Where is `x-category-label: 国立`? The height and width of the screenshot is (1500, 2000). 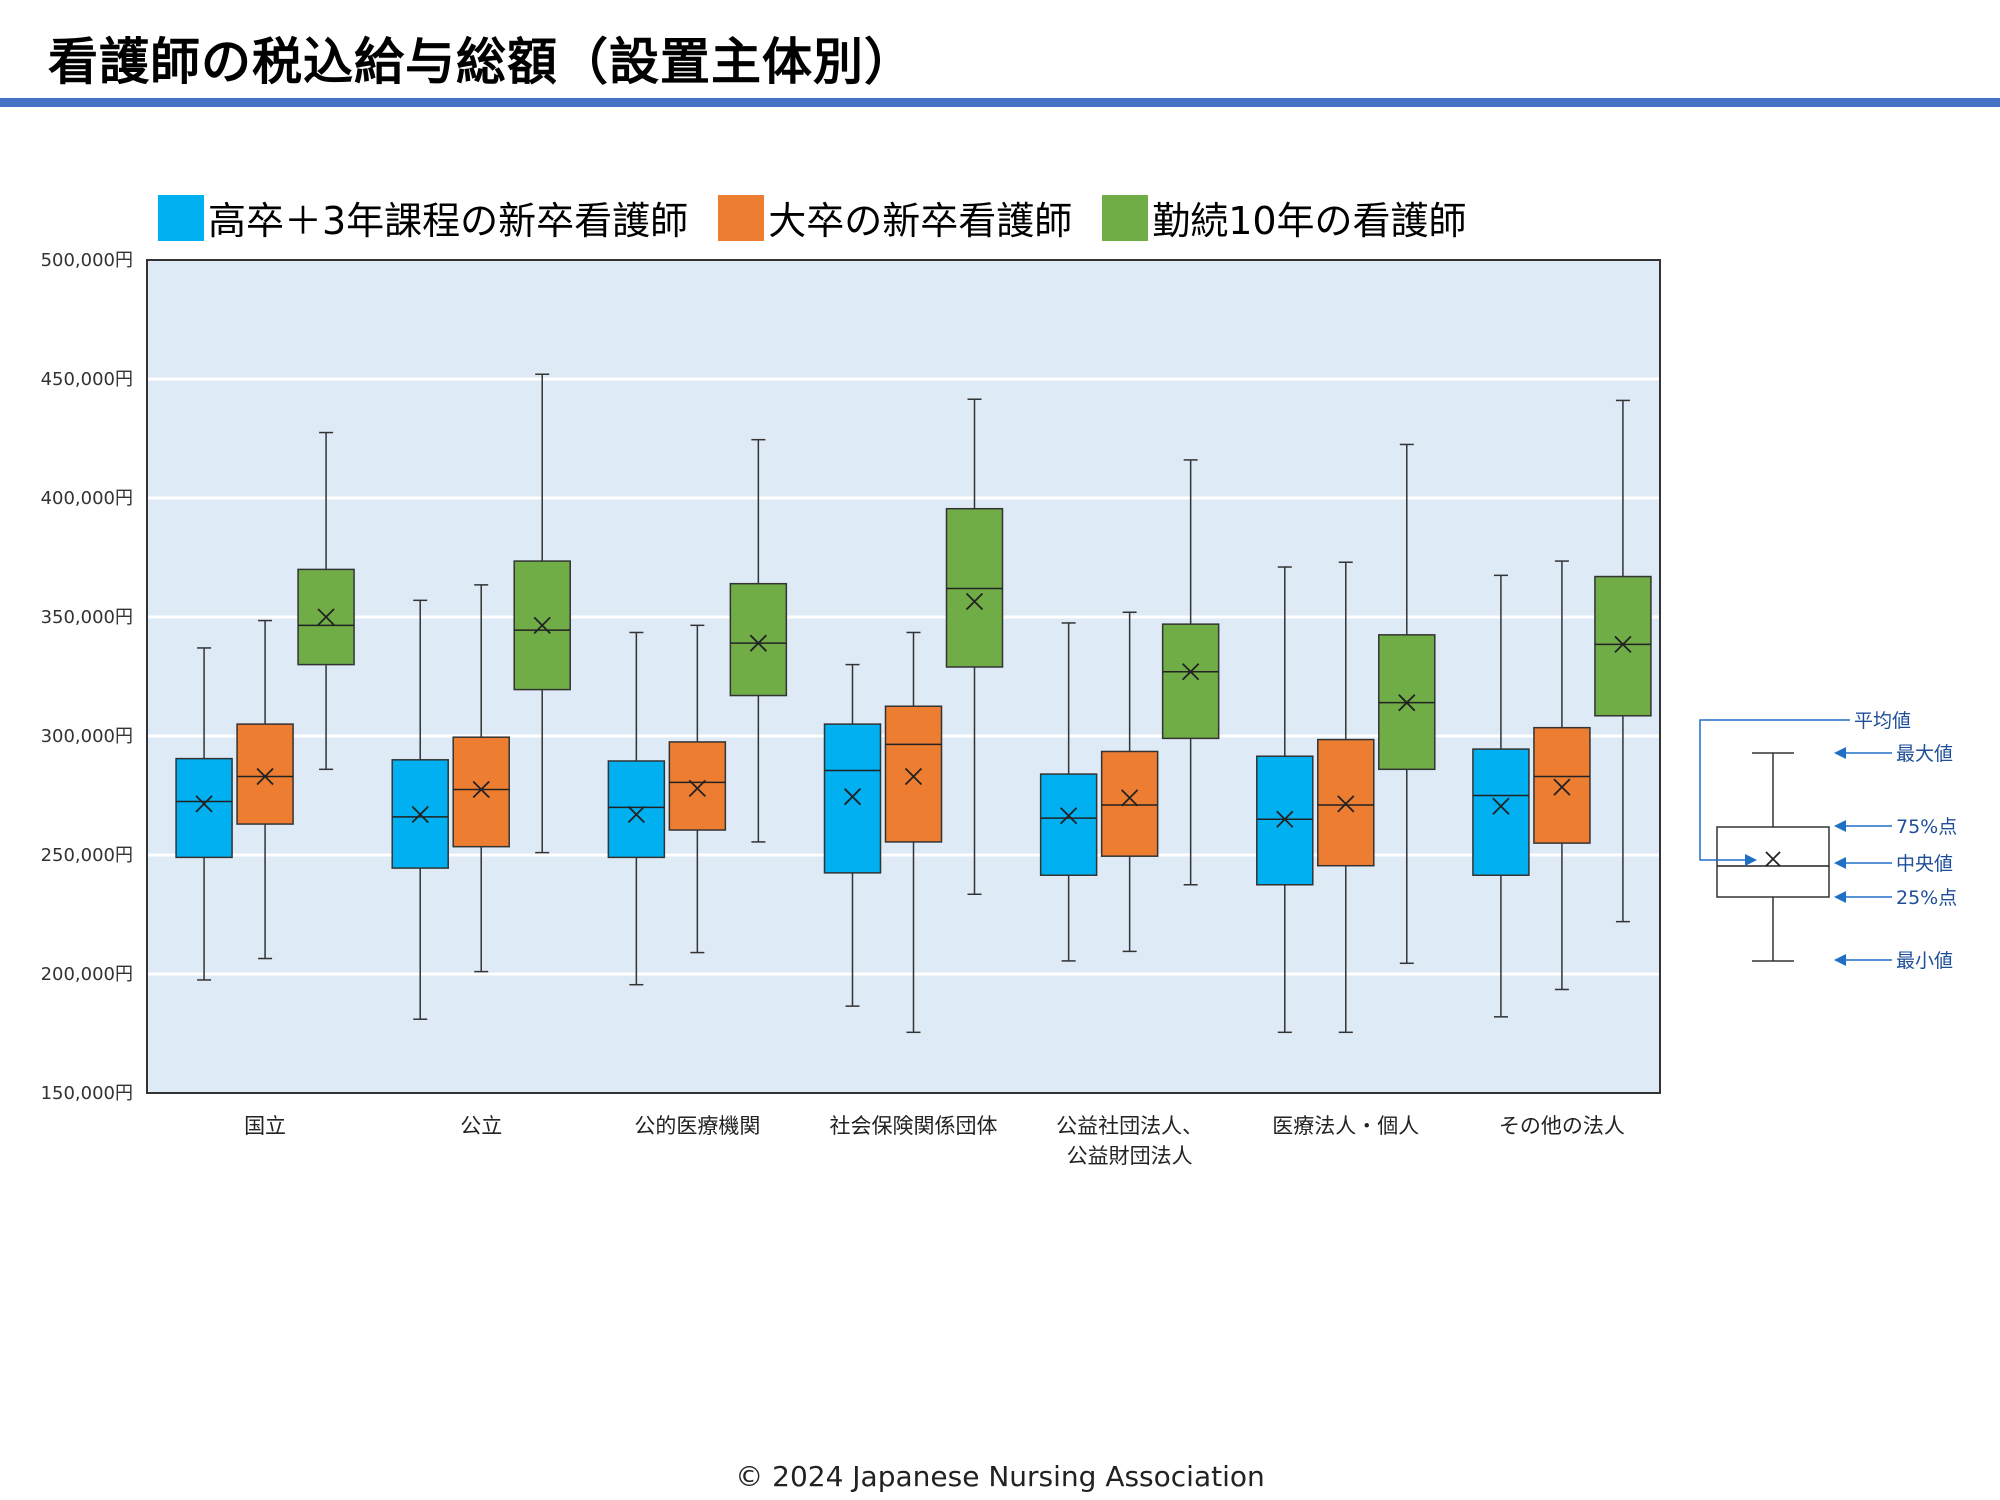
x-category-label: 国立 is located at coordinates (265, 1126).